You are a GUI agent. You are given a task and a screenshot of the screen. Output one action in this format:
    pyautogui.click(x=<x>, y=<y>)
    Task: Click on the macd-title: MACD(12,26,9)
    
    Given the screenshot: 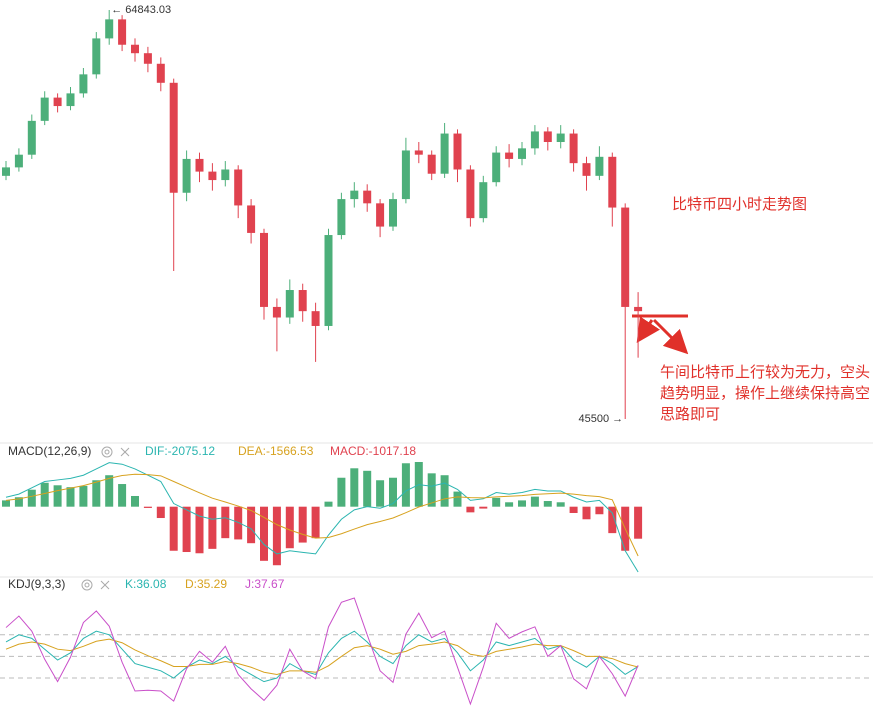 What is the action you would take?
    pyautogui.click(x=49, y=451)
    